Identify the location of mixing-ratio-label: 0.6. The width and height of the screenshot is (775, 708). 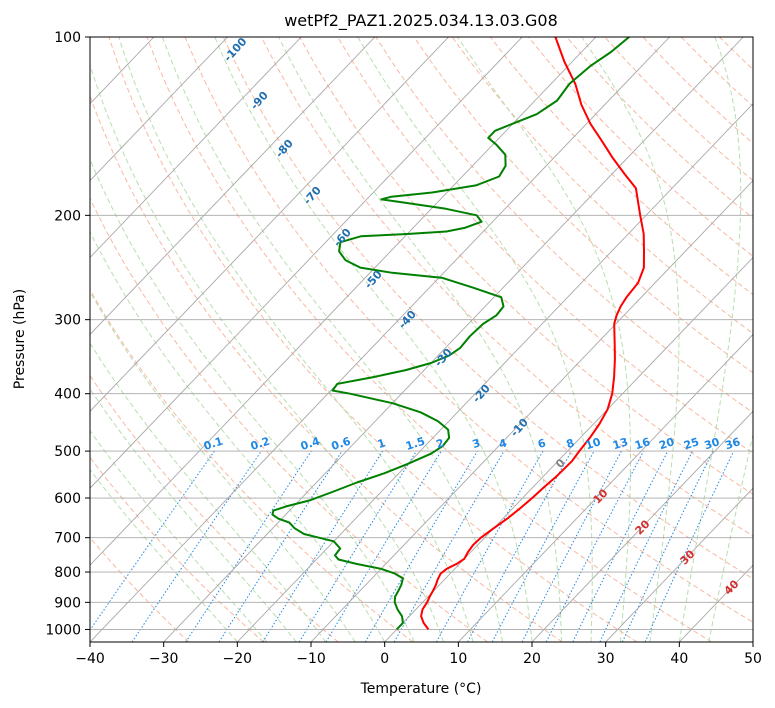
(341, 443).